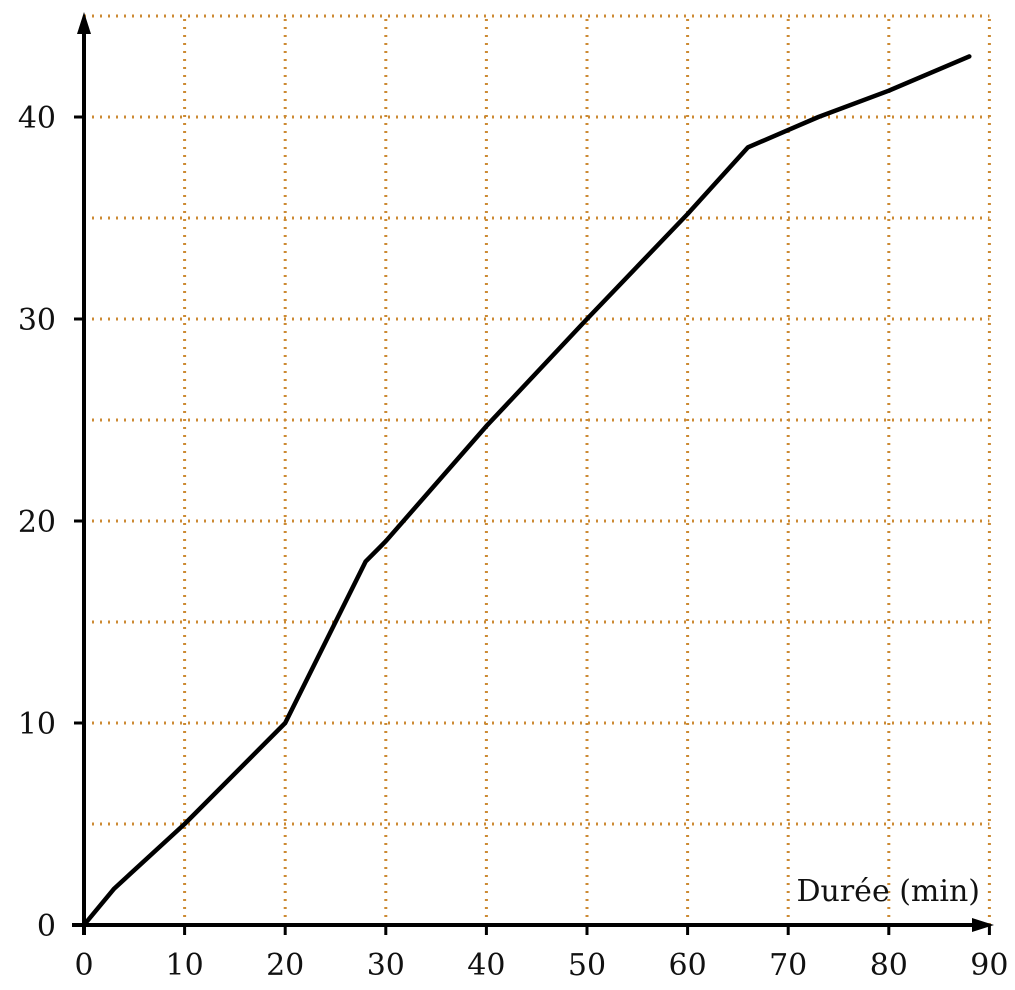 The image size is (1015, 990). Describe the element at coordinates (84, 23) in the screenshot. I see `y-axis-arrow` at that location.